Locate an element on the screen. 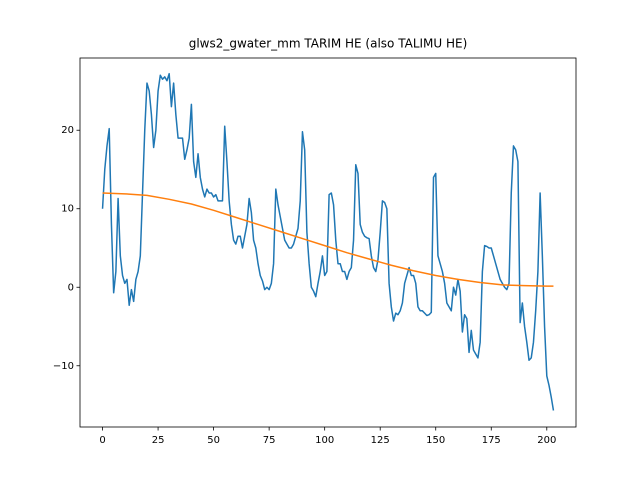 This screenshot has height=480, width=640. x-tick-label: 100 is located at coordinates (324, 440).